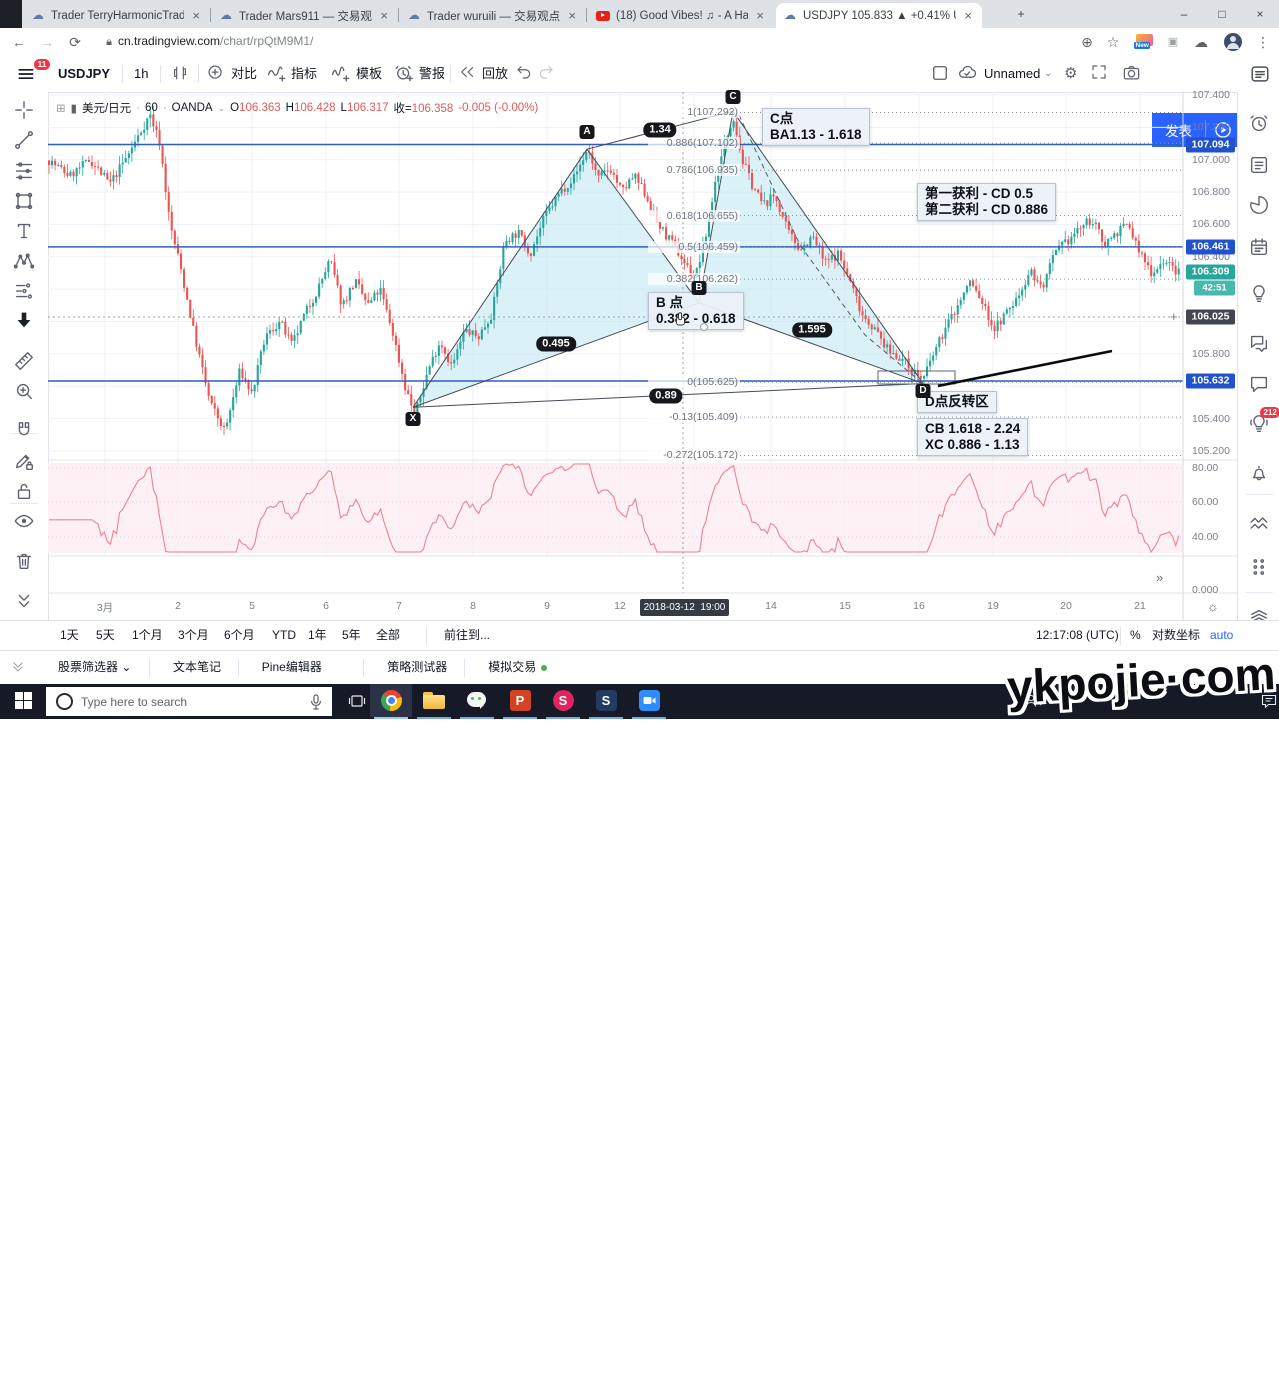 The width and height of the screenshot is (1279, 1393). What do you see at coordinates (151, 108) in the screenshot?
I see `legend-interval: 60` at bounding box center [151, 108].